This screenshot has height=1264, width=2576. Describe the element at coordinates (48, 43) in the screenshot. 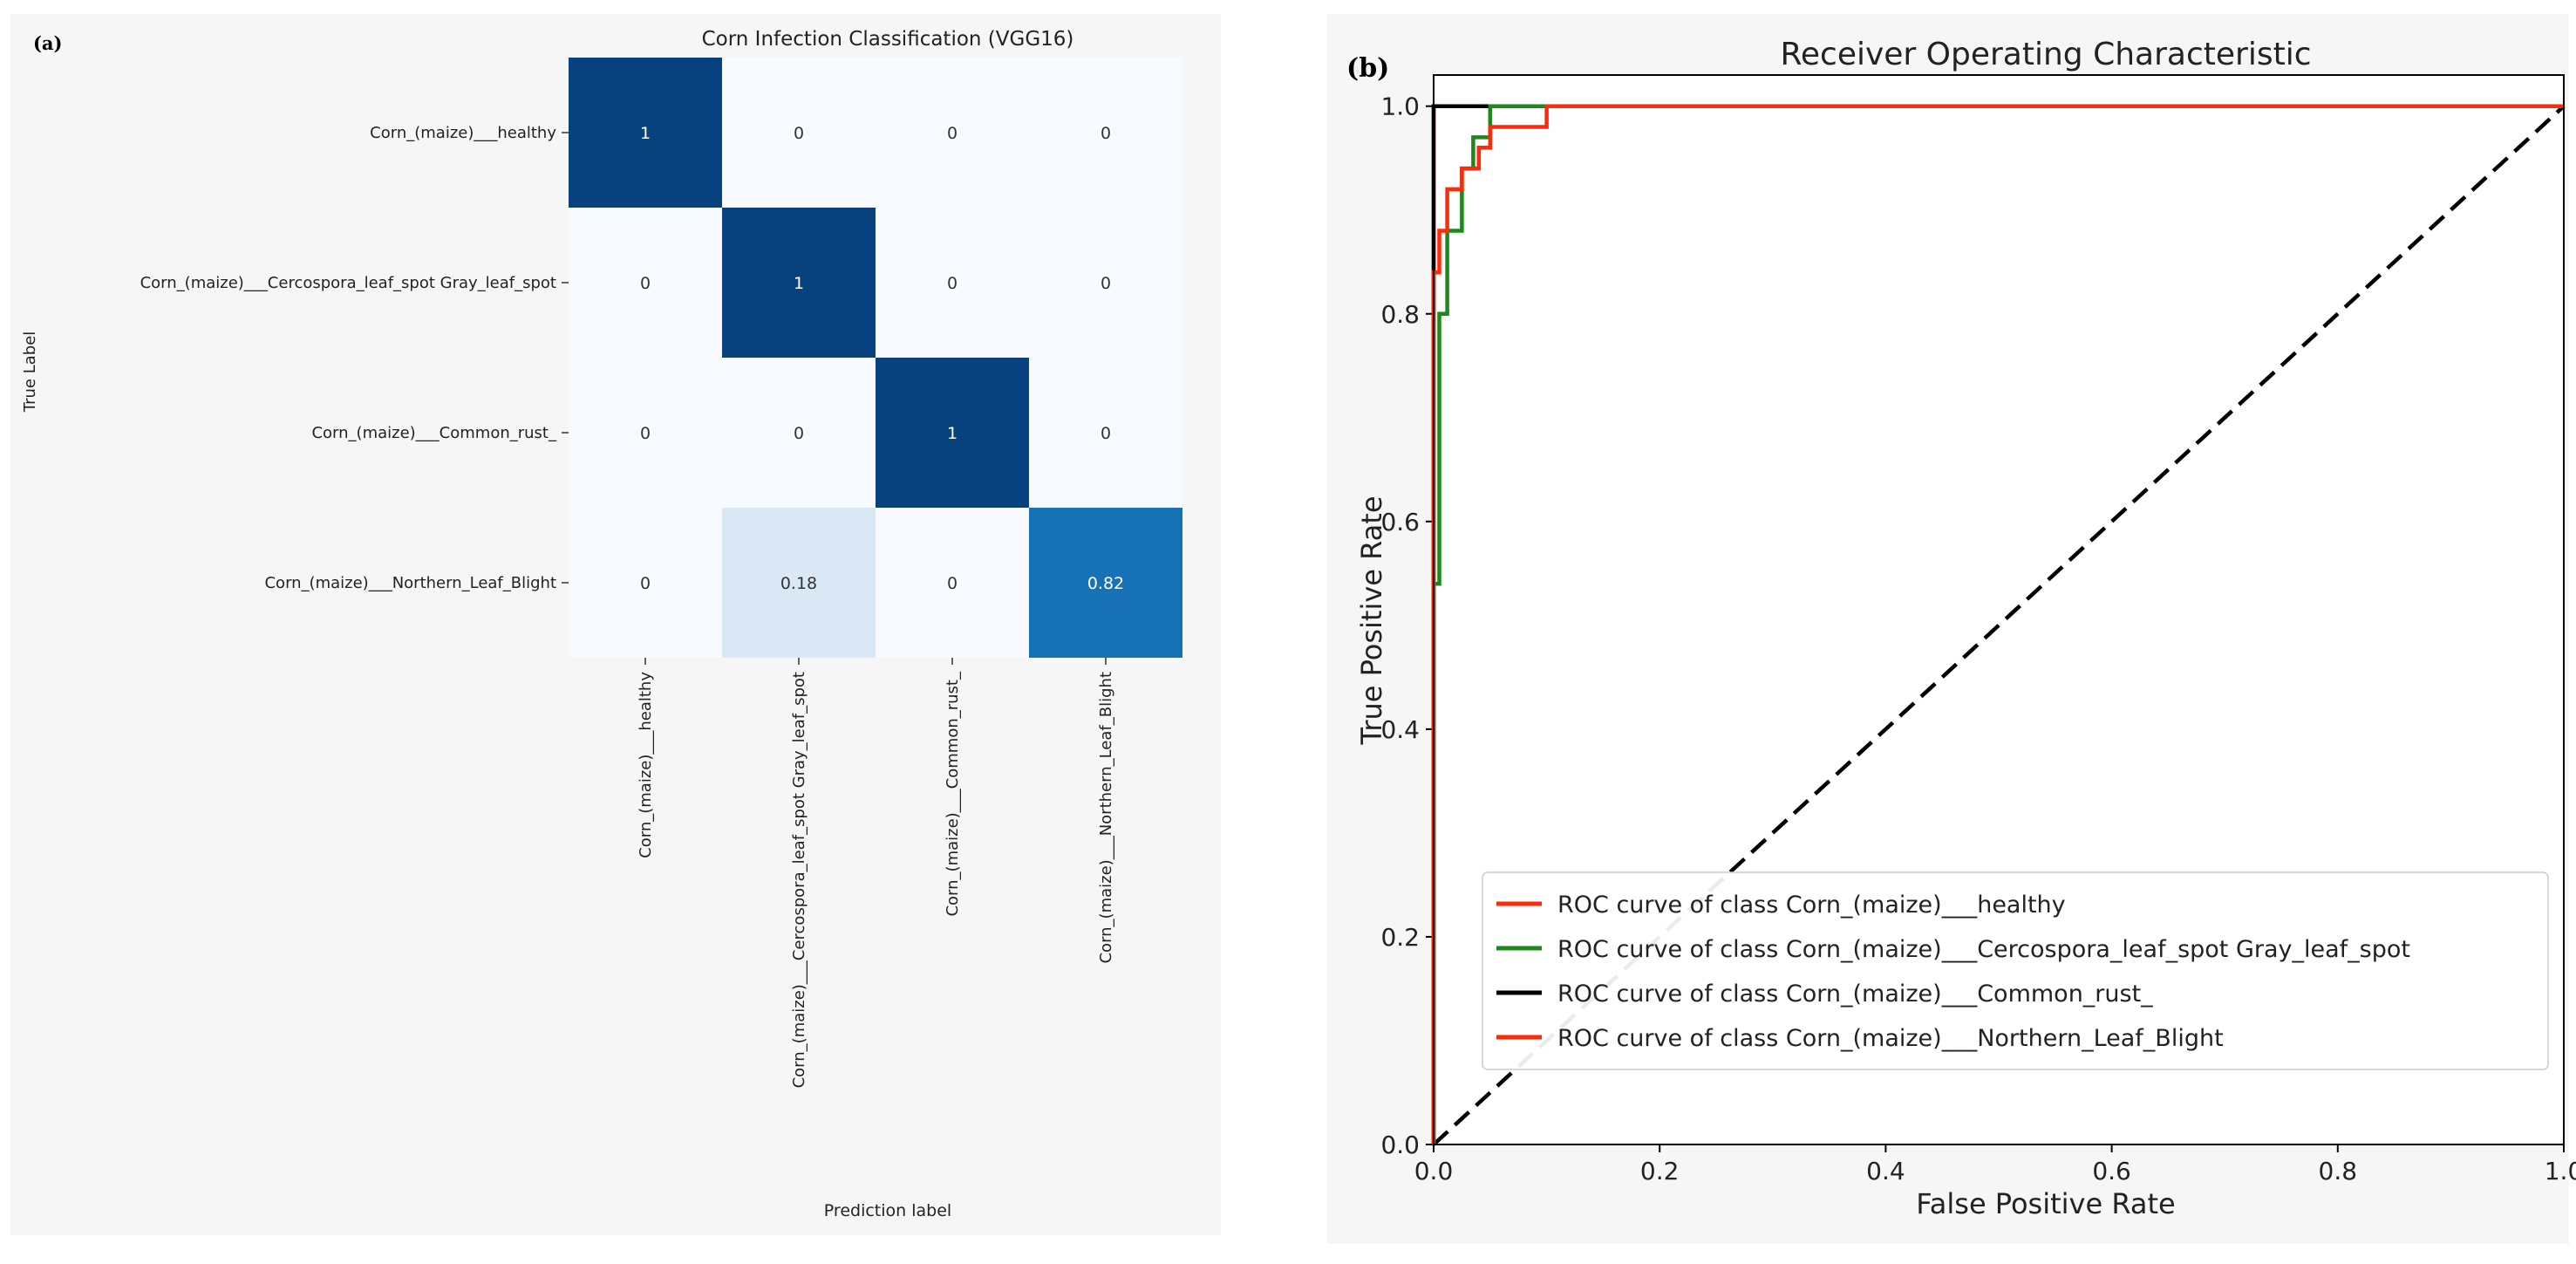

I see `panel-a-letter: (a)` at that location.